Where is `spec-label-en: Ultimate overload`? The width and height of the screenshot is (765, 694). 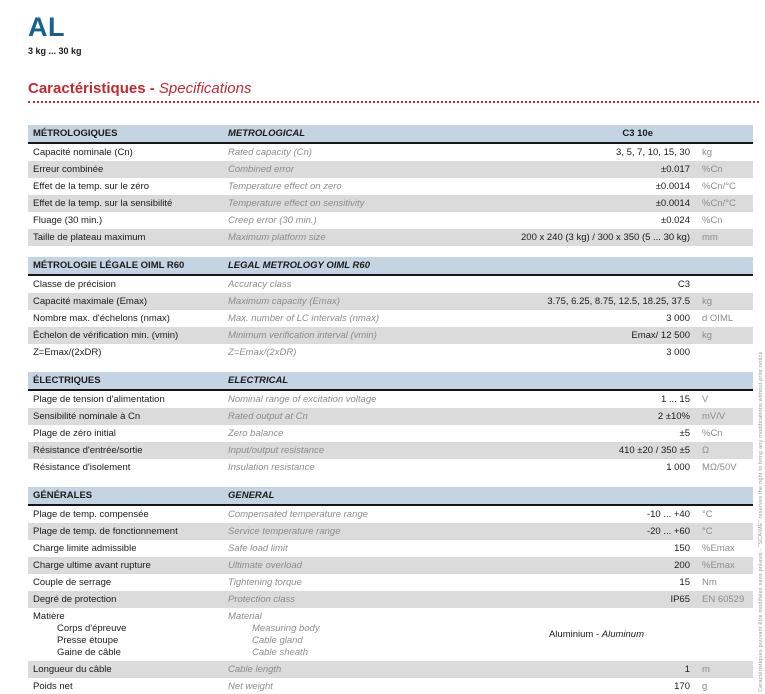 spec-label-en: Ultimate overload is located at coordinates (265, 565).